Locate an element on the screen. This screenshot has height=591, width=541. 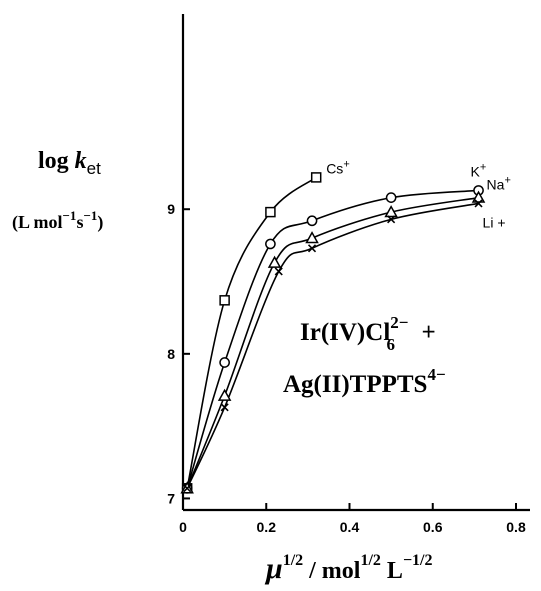
x-axis-title-sep: / mol is located at coordinates (332, 571).